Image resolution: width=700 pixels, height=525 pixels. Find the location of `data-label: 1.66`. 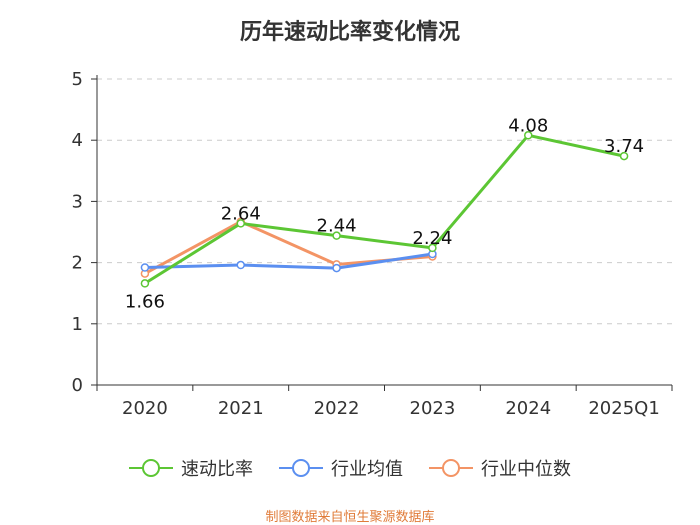

data-label: 1.66 is located at coordinates (145, 301).